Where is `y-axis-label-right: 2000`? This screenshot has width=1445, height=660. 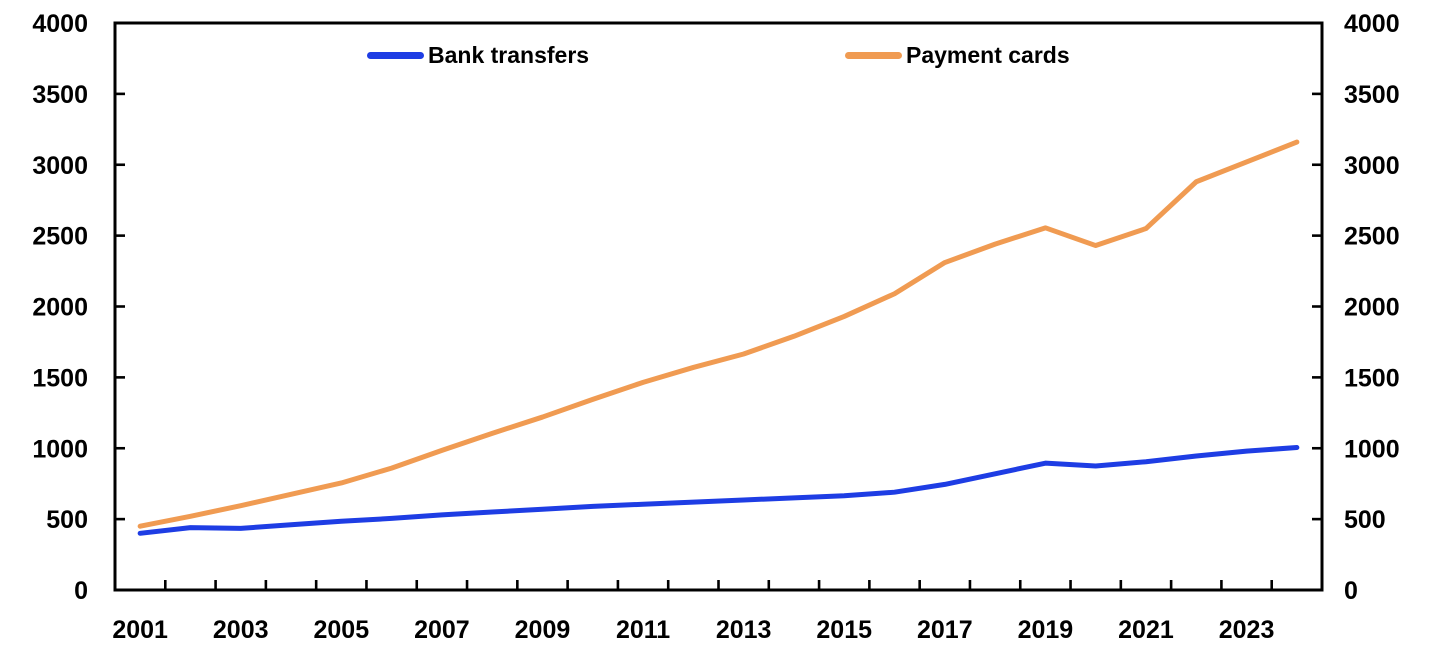
y-axis-label-right: 2000 is located at coordinates (1372, 308).